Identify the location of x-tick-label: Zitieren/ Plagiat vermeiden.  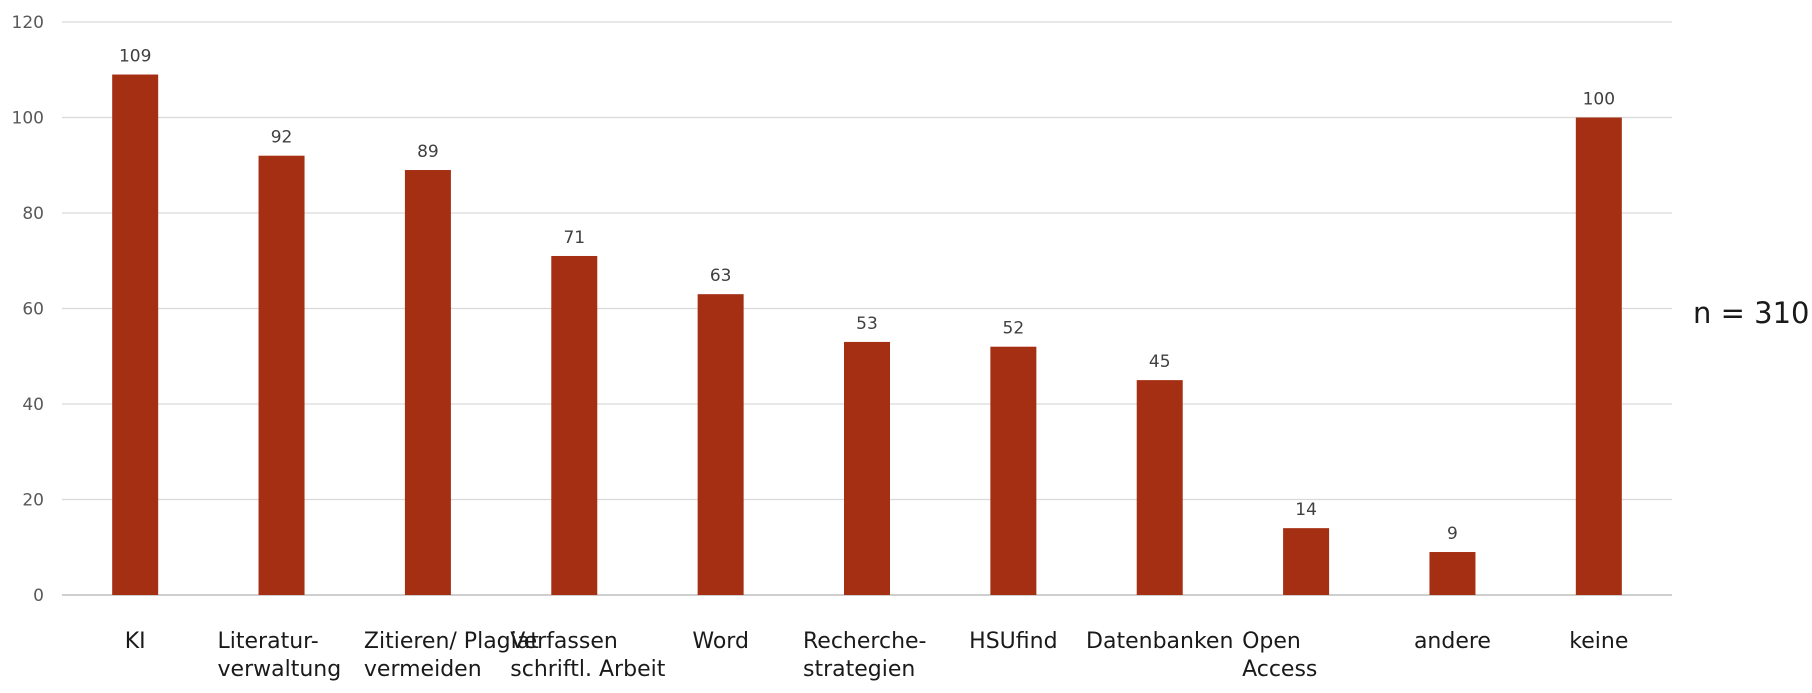
(451, 655).